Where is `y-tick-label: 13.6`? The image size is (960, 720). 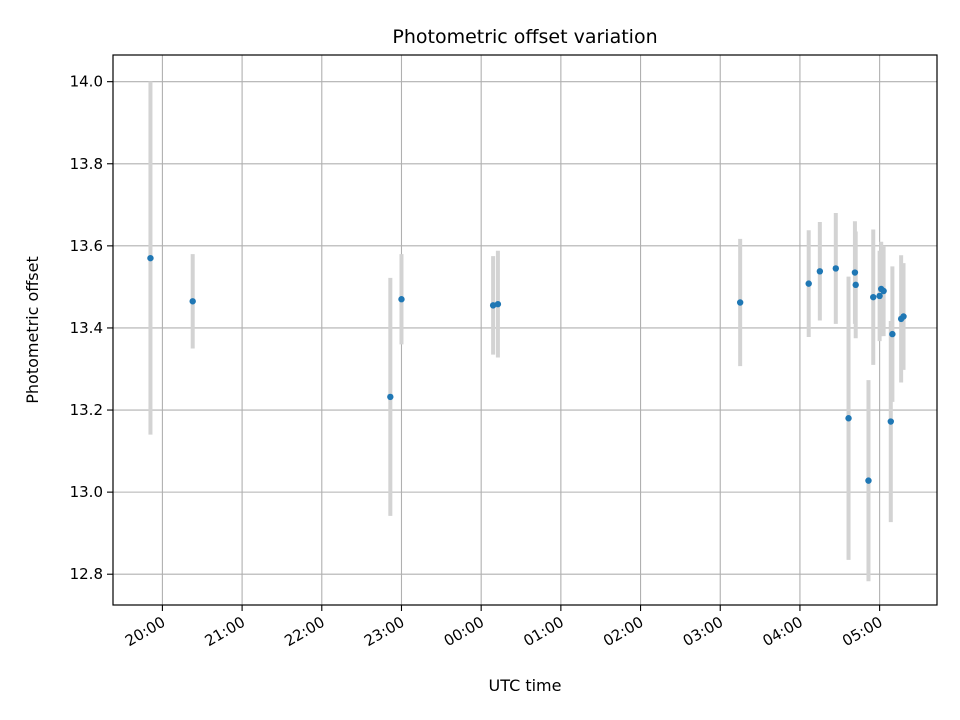 y-tick-label: 13.6 is located at coordinates (86, 246).